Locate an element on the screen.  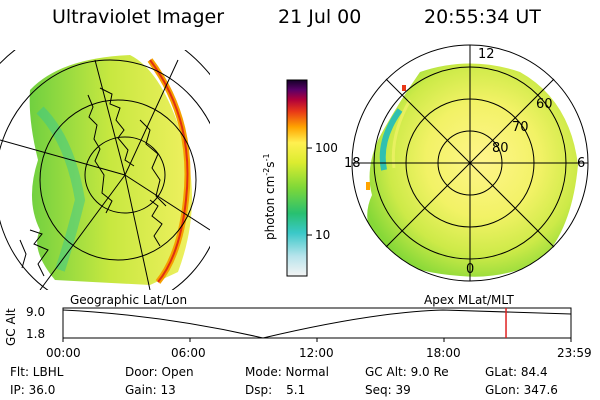
mlat-label-60: 60 is located at coordinates (544, 104).